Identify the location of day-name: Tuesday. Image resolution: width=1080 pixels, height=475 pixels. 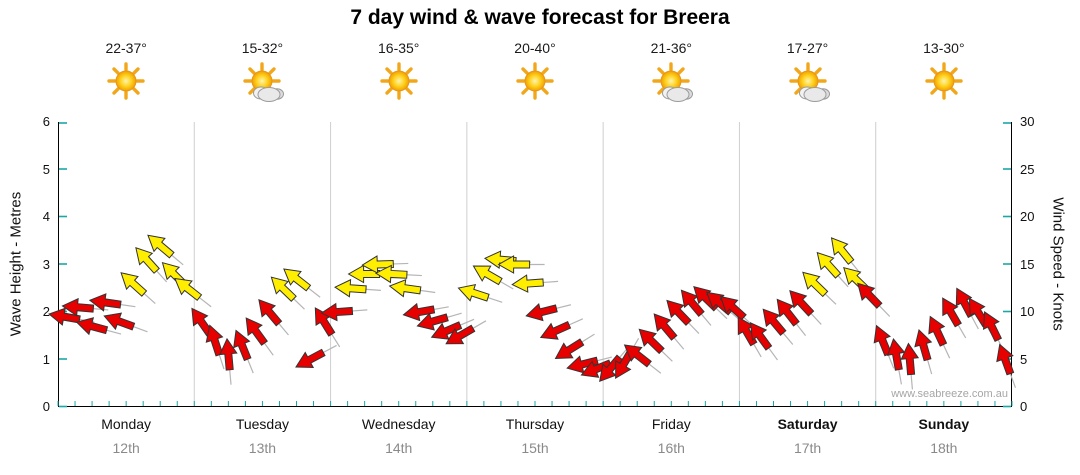
(262, 424).